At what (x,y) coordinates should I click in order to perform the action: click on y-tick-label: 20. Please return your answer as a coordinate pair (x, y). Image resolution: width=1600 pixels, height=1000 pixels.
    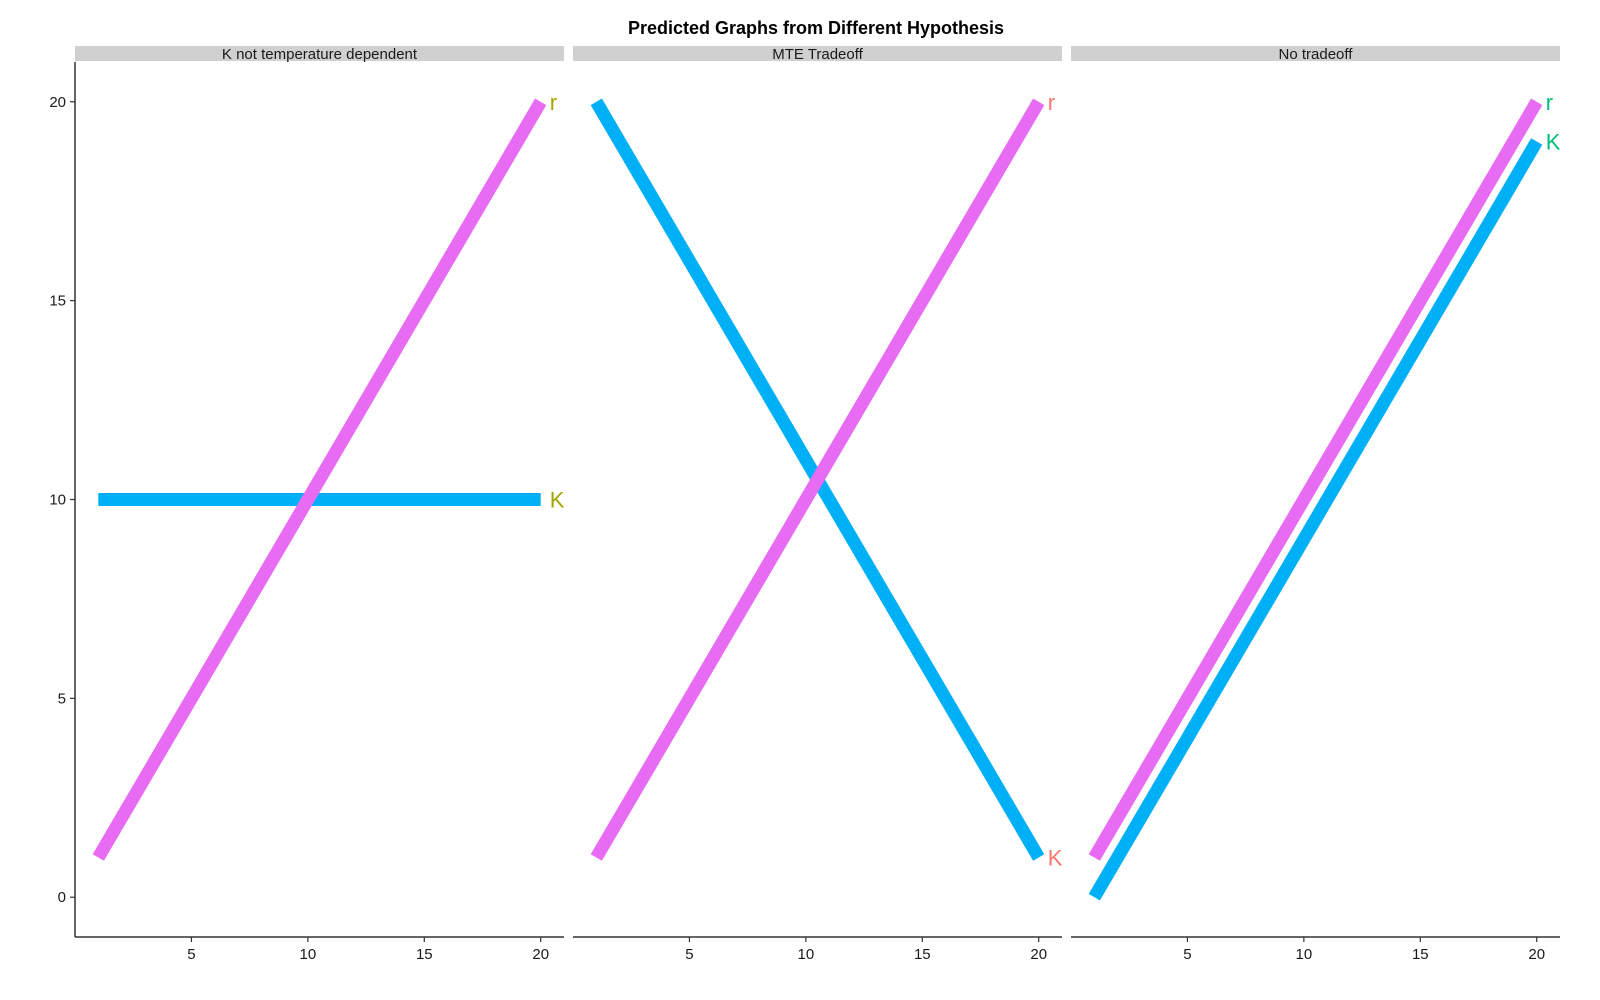
    Looking at the image, I should click on (57, 102).